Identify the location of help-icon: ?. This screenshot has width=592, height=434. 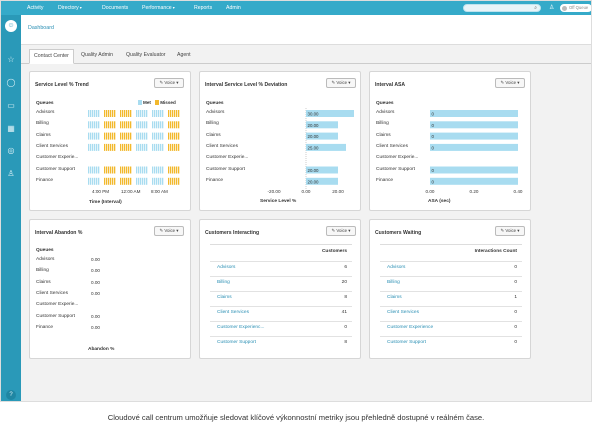
(11, 395).